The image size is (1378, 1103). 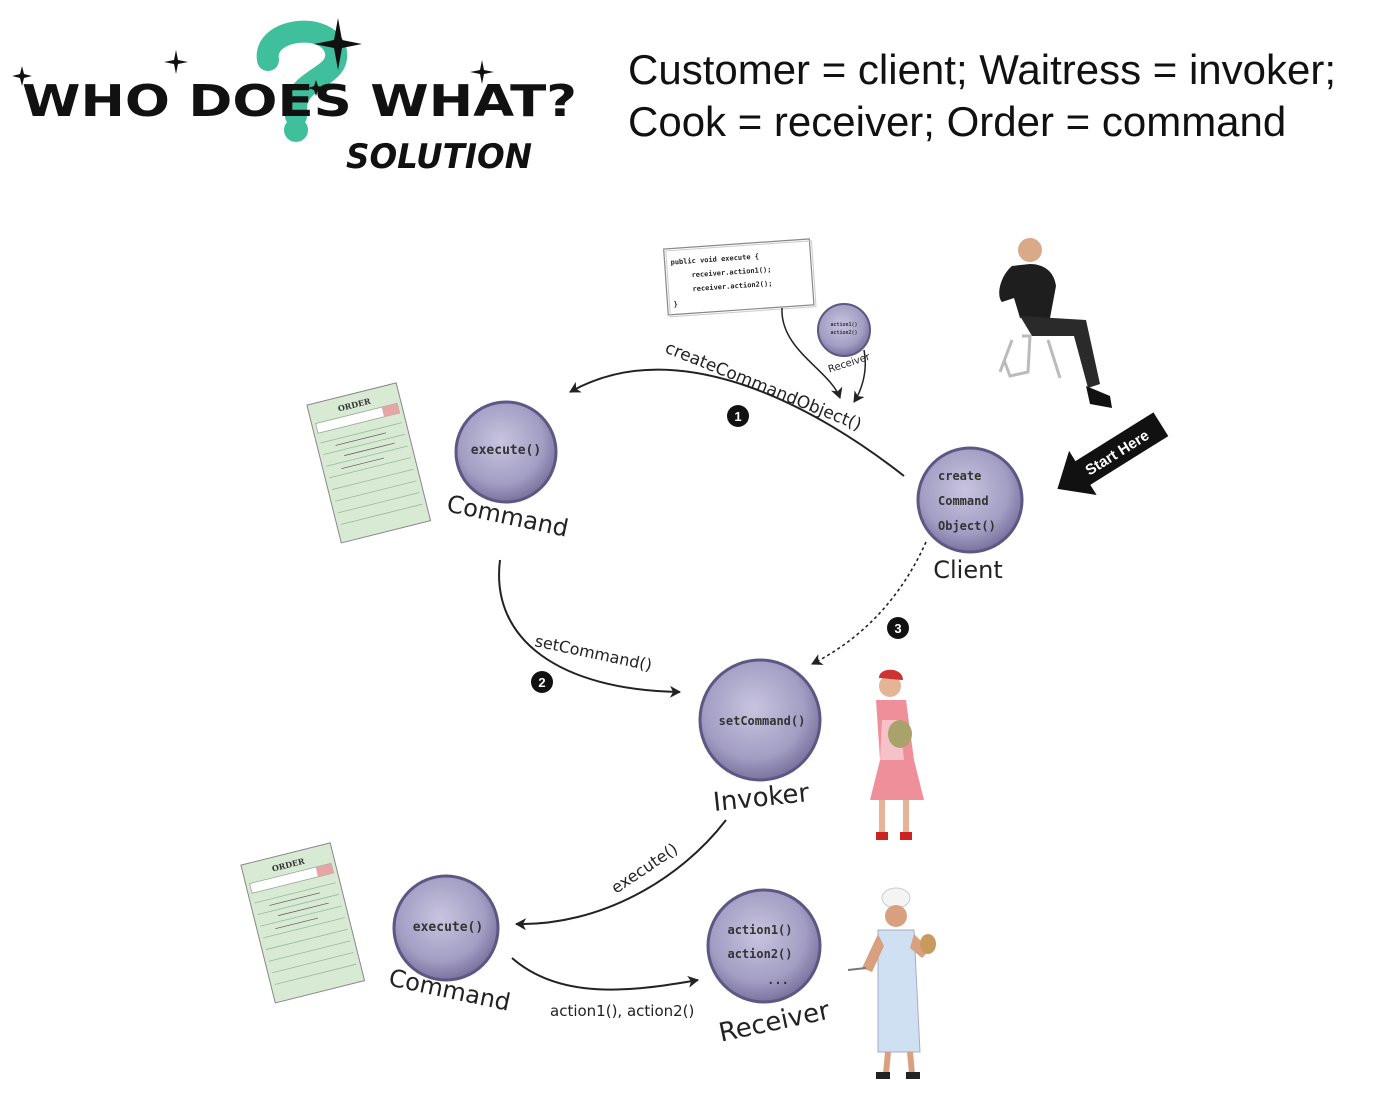 I want to click on create-command-object-arrow, so click(x=737, y=422).